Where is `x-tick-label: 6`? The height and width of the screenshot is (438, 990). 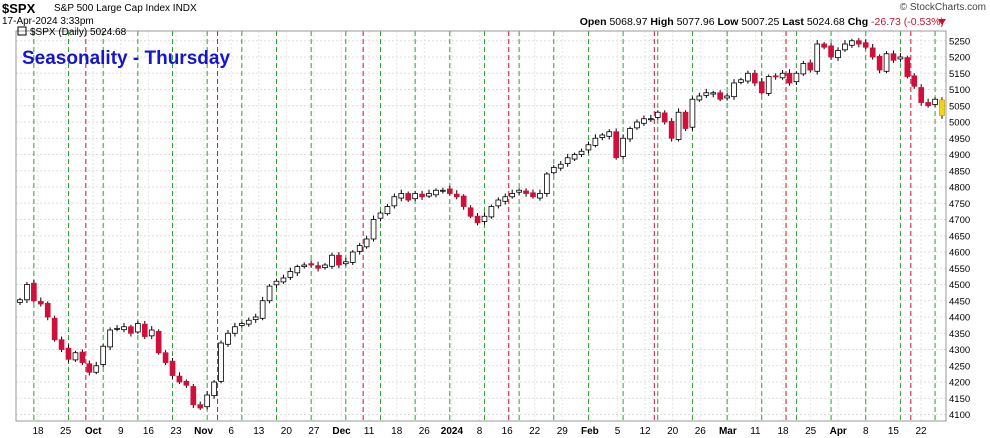 x-tick-label: 6 is located at coordinates (231, 431).